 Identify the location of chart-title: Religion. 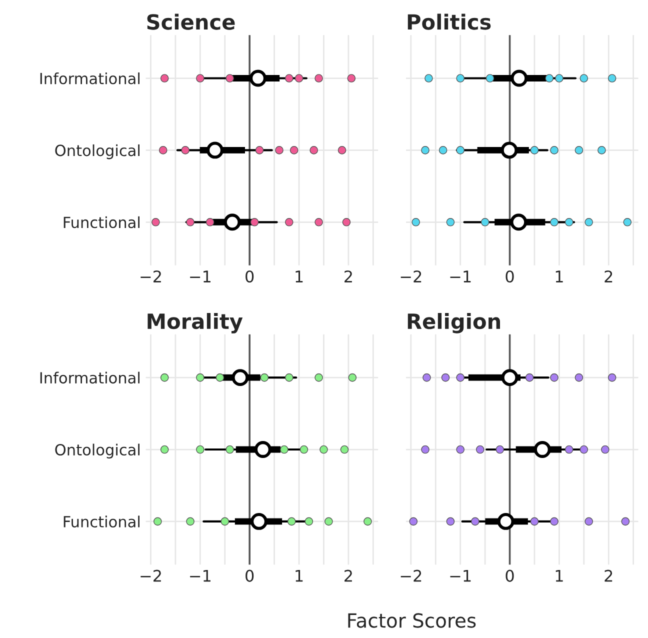
(454, 323).